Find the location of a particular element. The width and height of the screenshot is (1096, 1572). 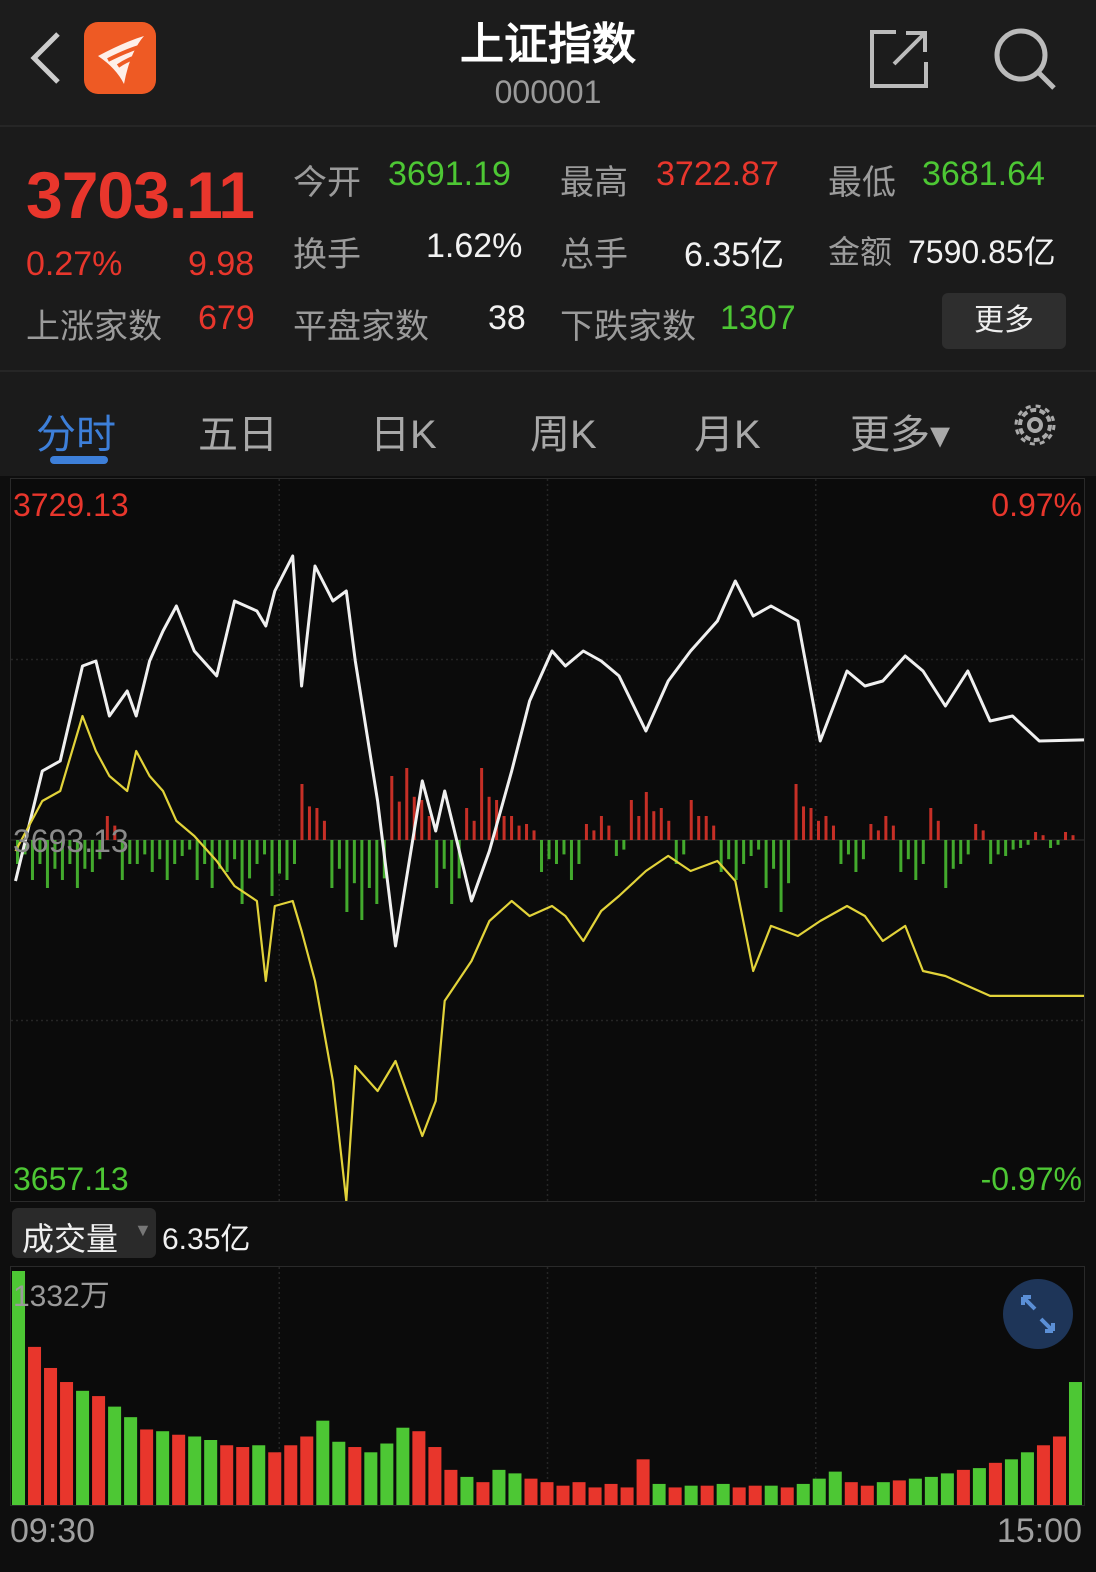

turnover-value: 1.62% is located at coordinates (474, 246).